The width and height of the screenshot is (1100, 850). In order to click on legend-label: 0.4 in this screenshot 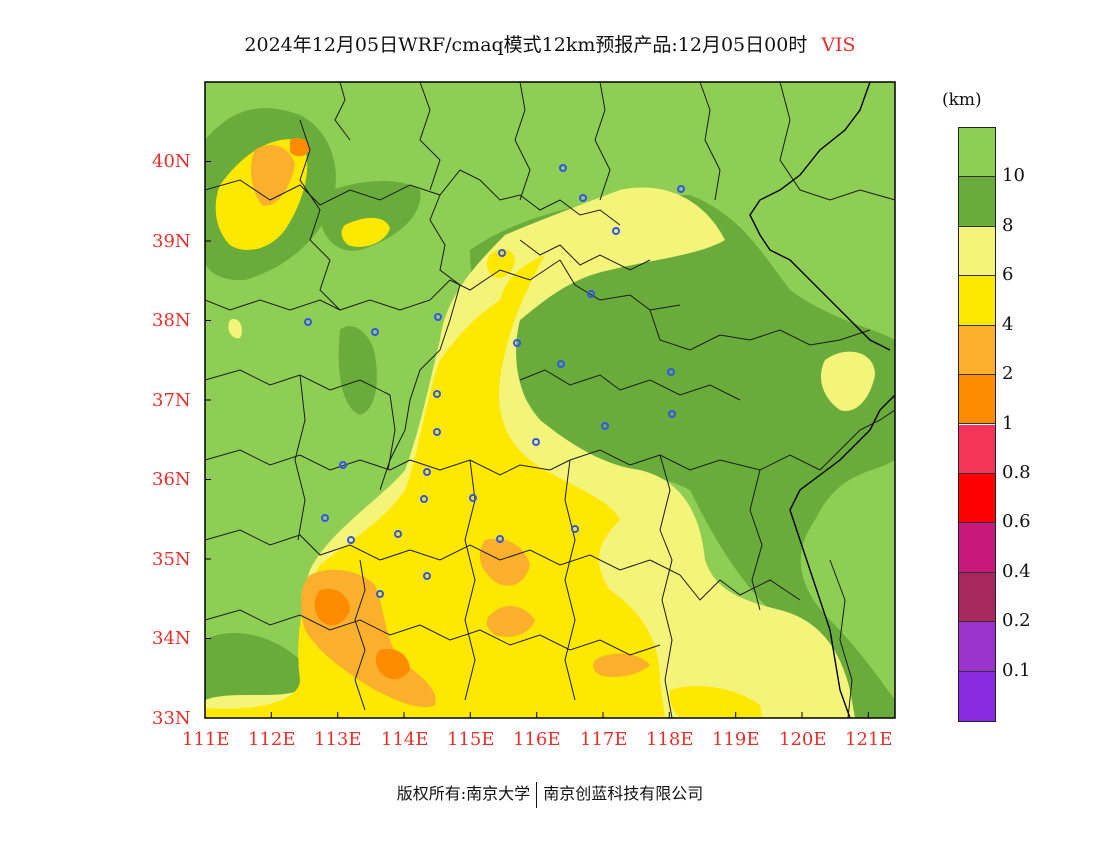, I will do `click(1016, 571)`.